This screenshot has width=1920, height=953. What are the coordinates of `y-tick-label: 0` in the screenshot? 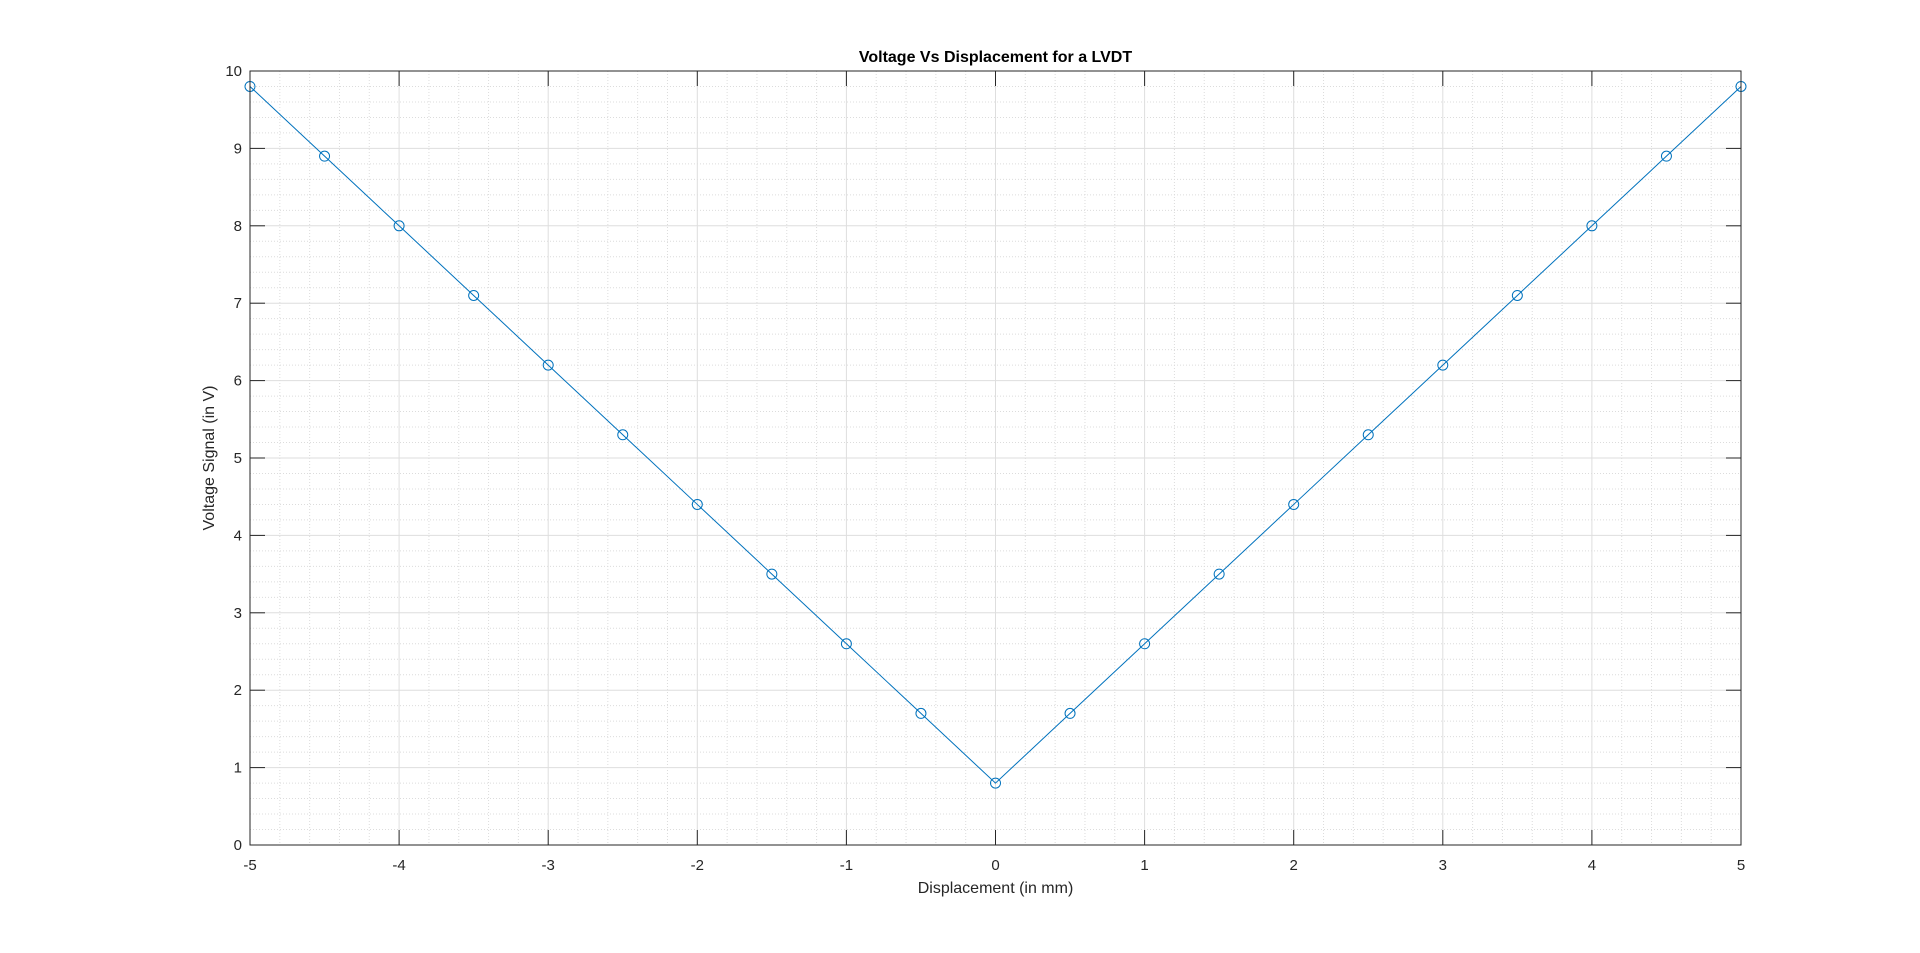 It's located at (238, 845).